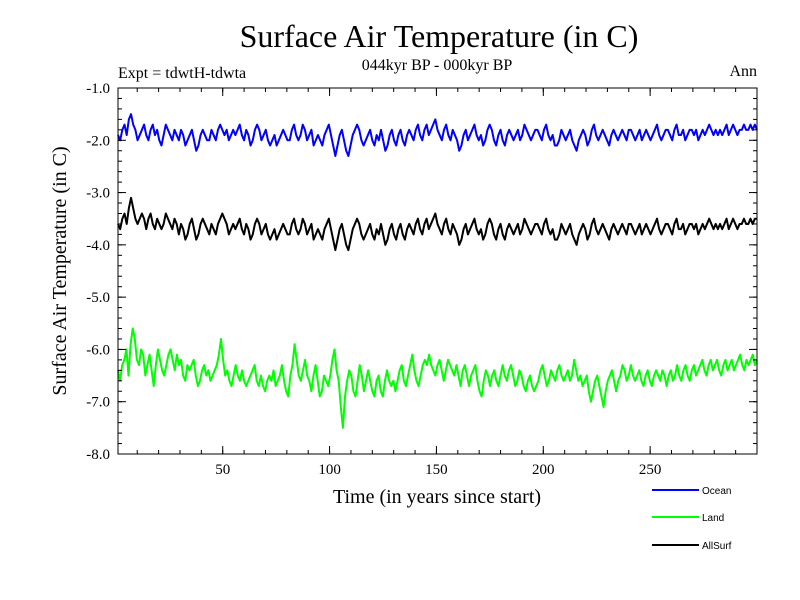 This screenshot has height=600, width=800. I want to click on chart-subtitle: 044kyr BP - 000kyr BP, so click(437, 65).